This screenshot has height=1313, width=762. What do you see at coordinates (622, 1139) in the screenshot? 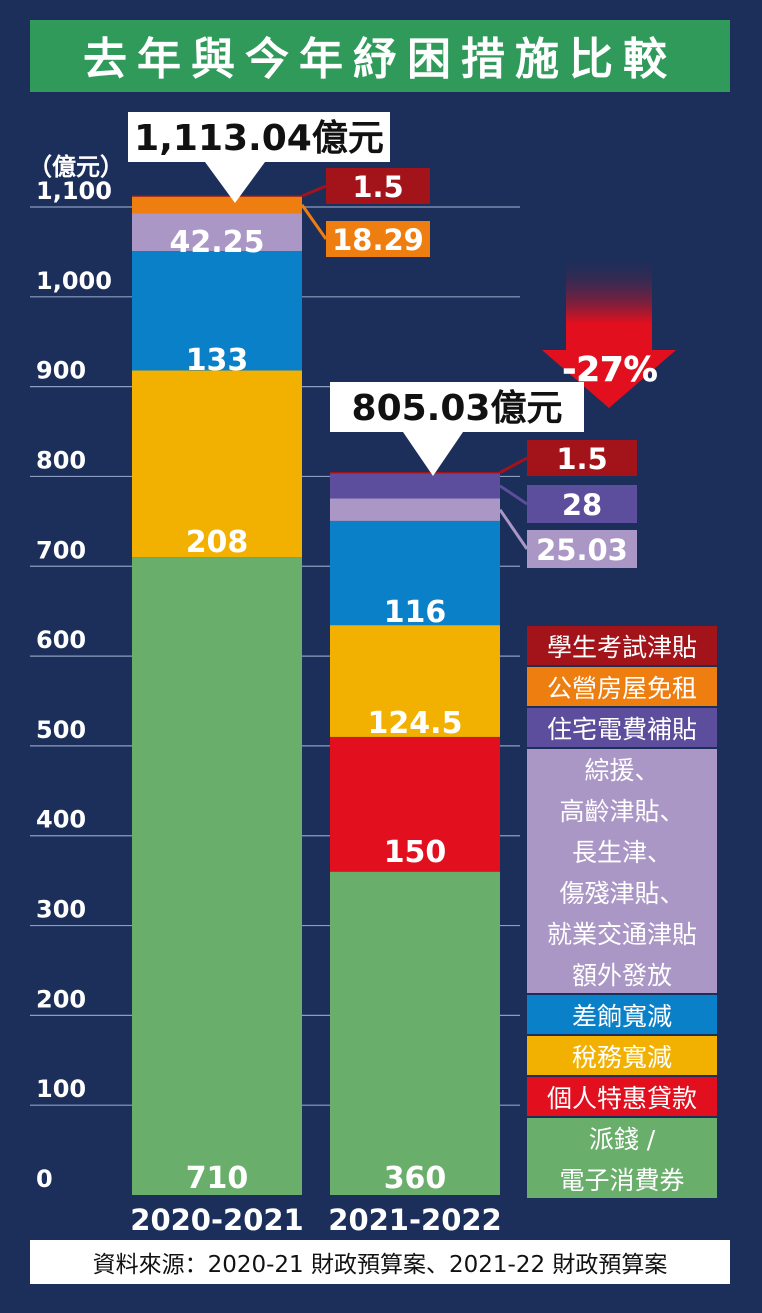
I see `legend-label: 派錢 /` at bounding box center [622, 1139].